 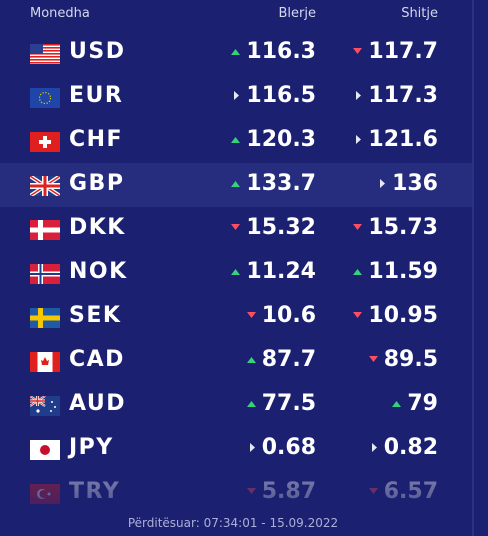 What do you see at coordinates (97, 227) in the screenshot?
I see `currency-code: DKK` at bounding box center [97, 227].